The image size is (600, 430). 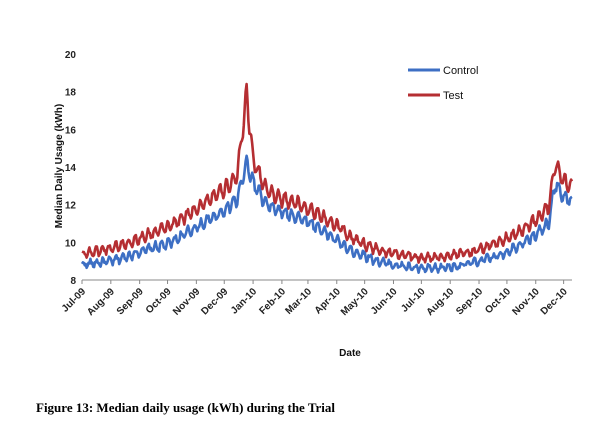 I want to click on x-tick-label: Sep-09, so click(x=130, y=301).